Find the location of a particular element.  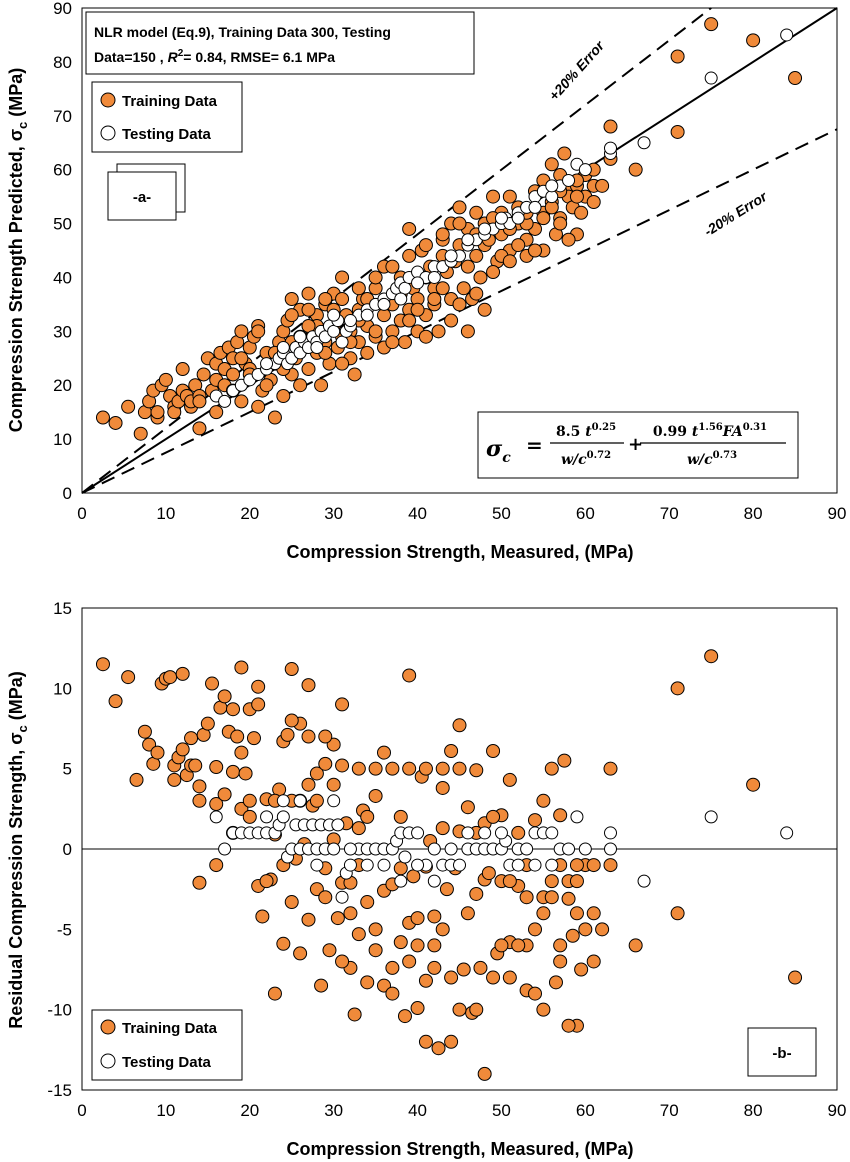

x-tick-label: 50 is located at coordinates (501, 513).